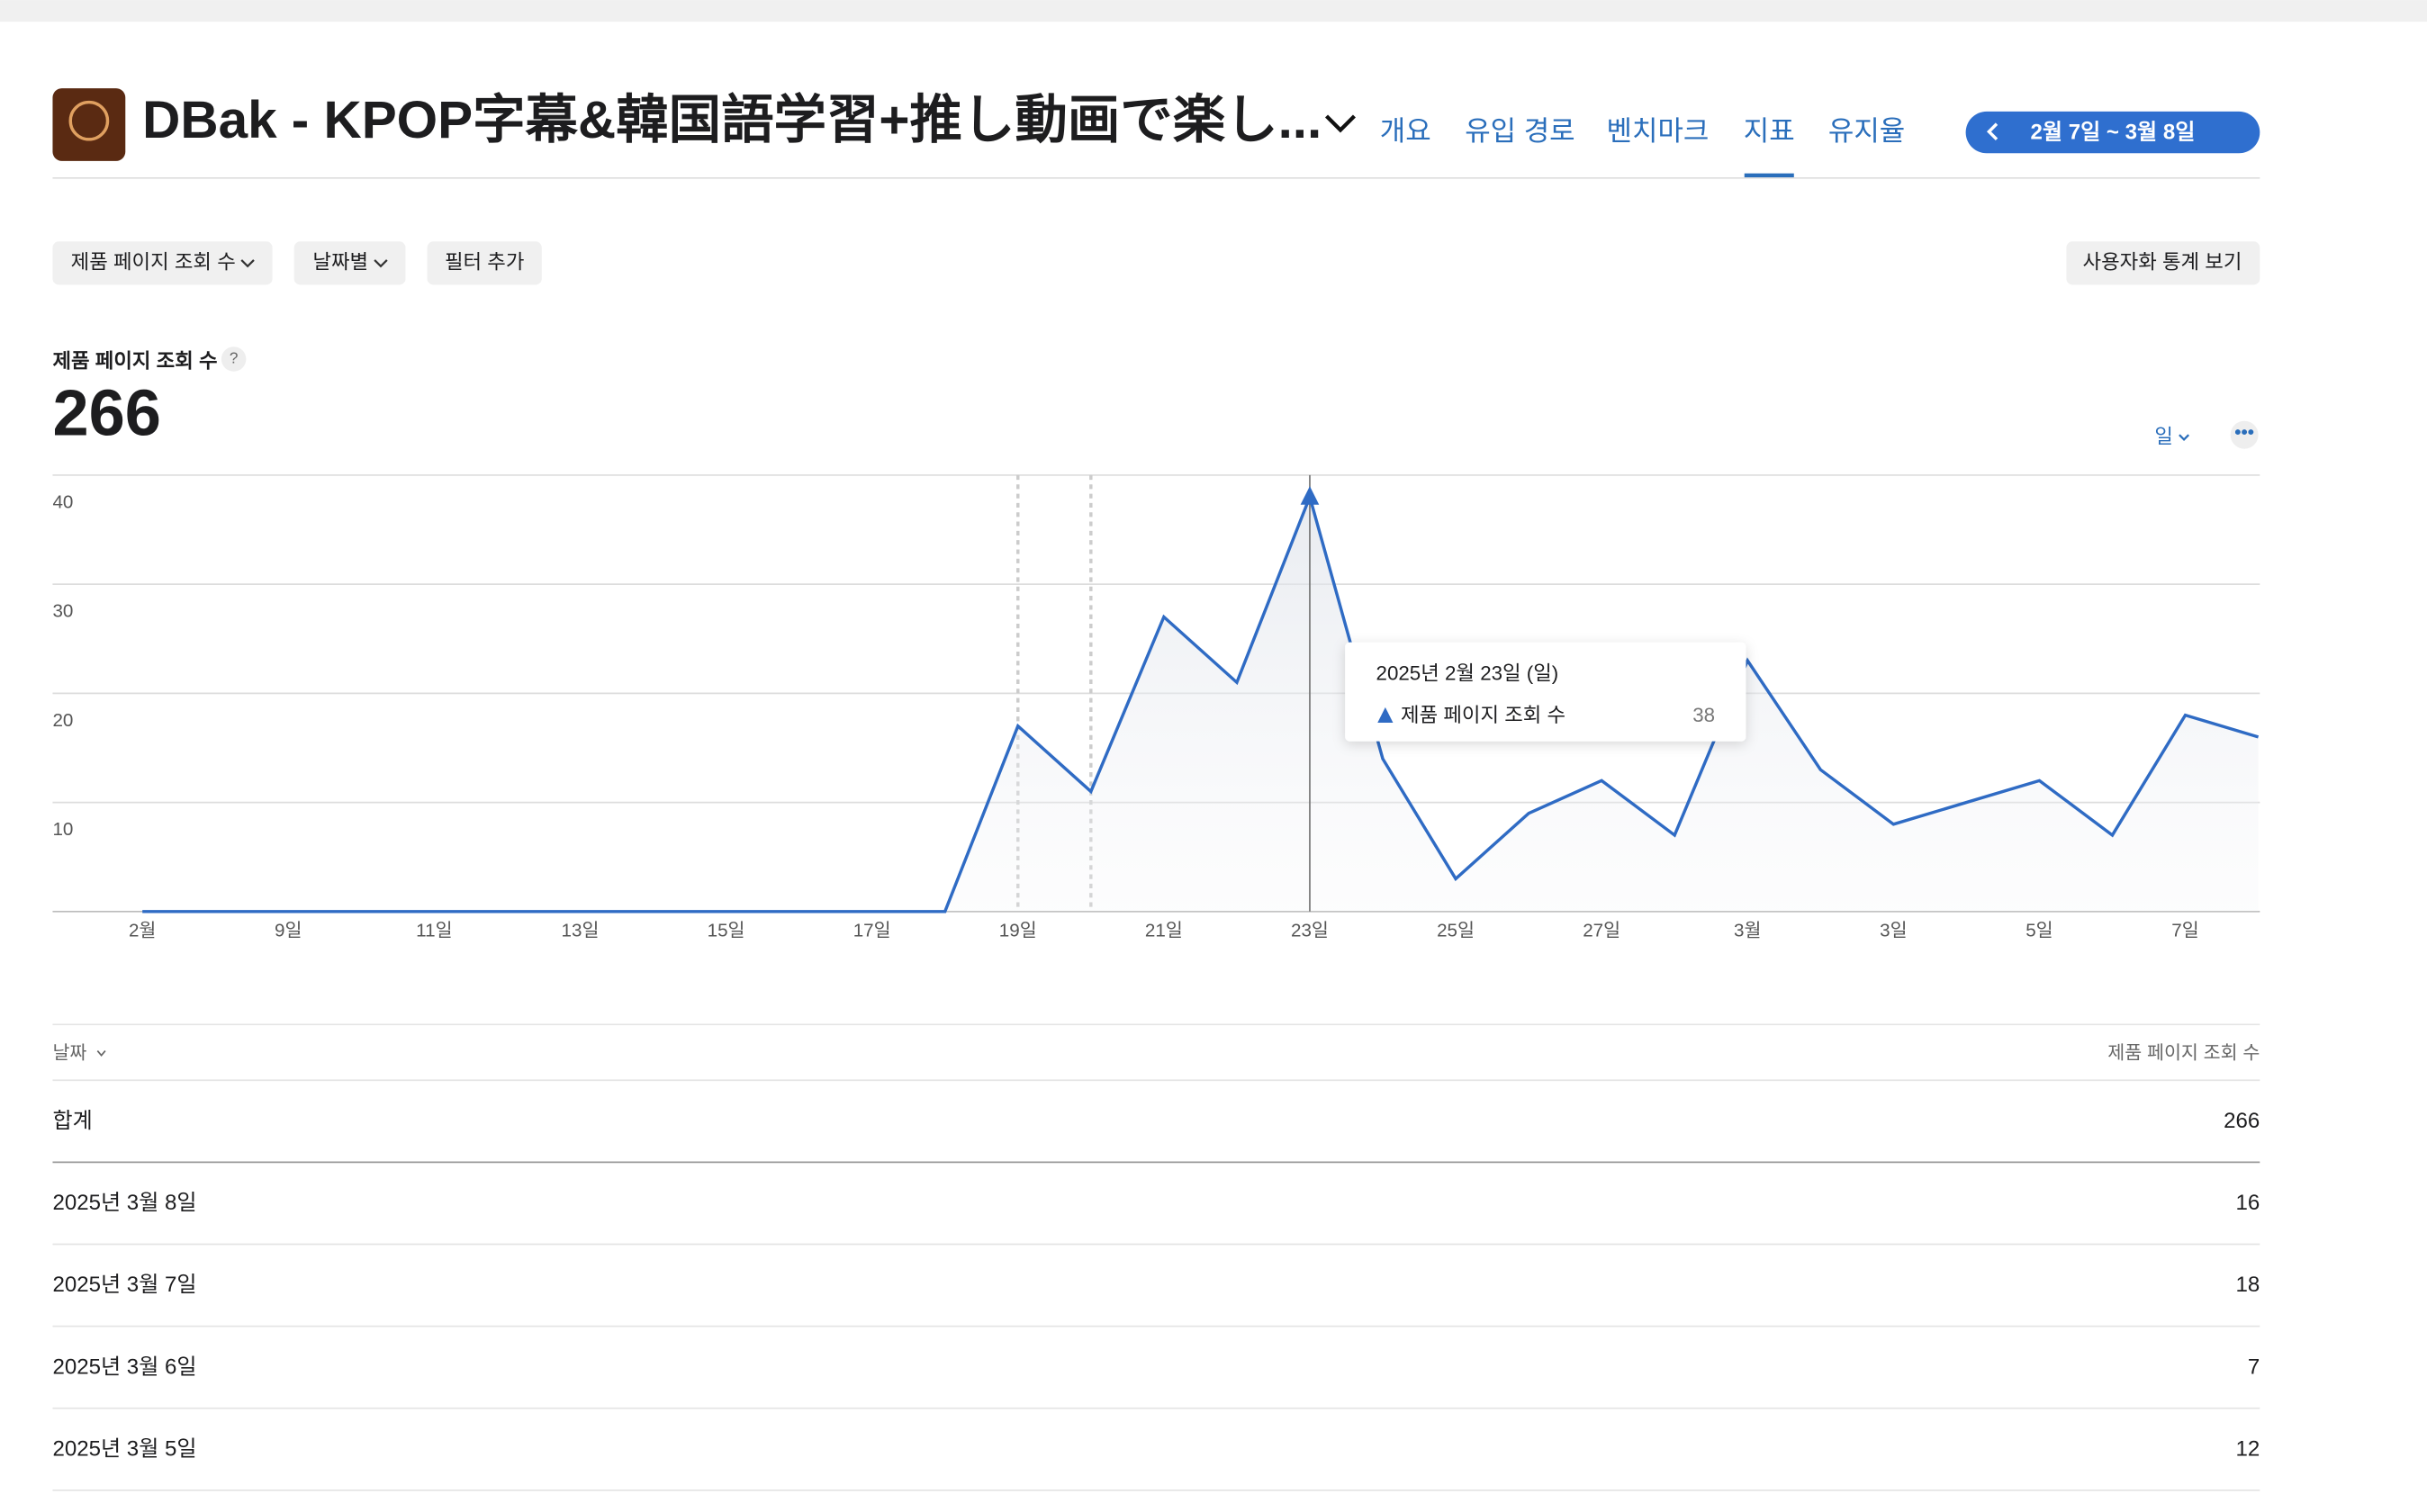  What do you see at coordinates (1456, 931) in the screenshot?
I see `x-tick-label: 25일` at bounding box center [1456, 931].